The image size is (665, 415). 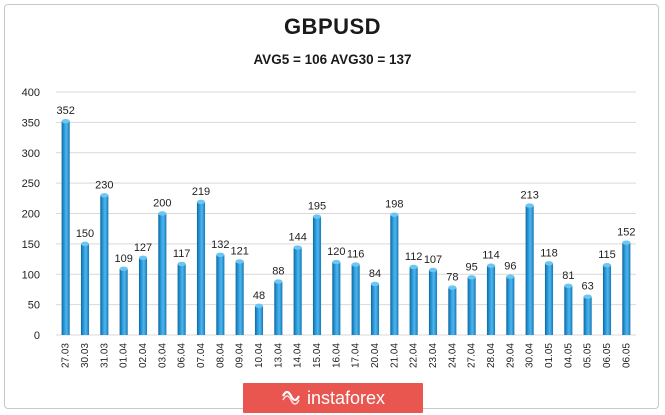 I want to click on data-label: 114, so click(x=491, y=256).